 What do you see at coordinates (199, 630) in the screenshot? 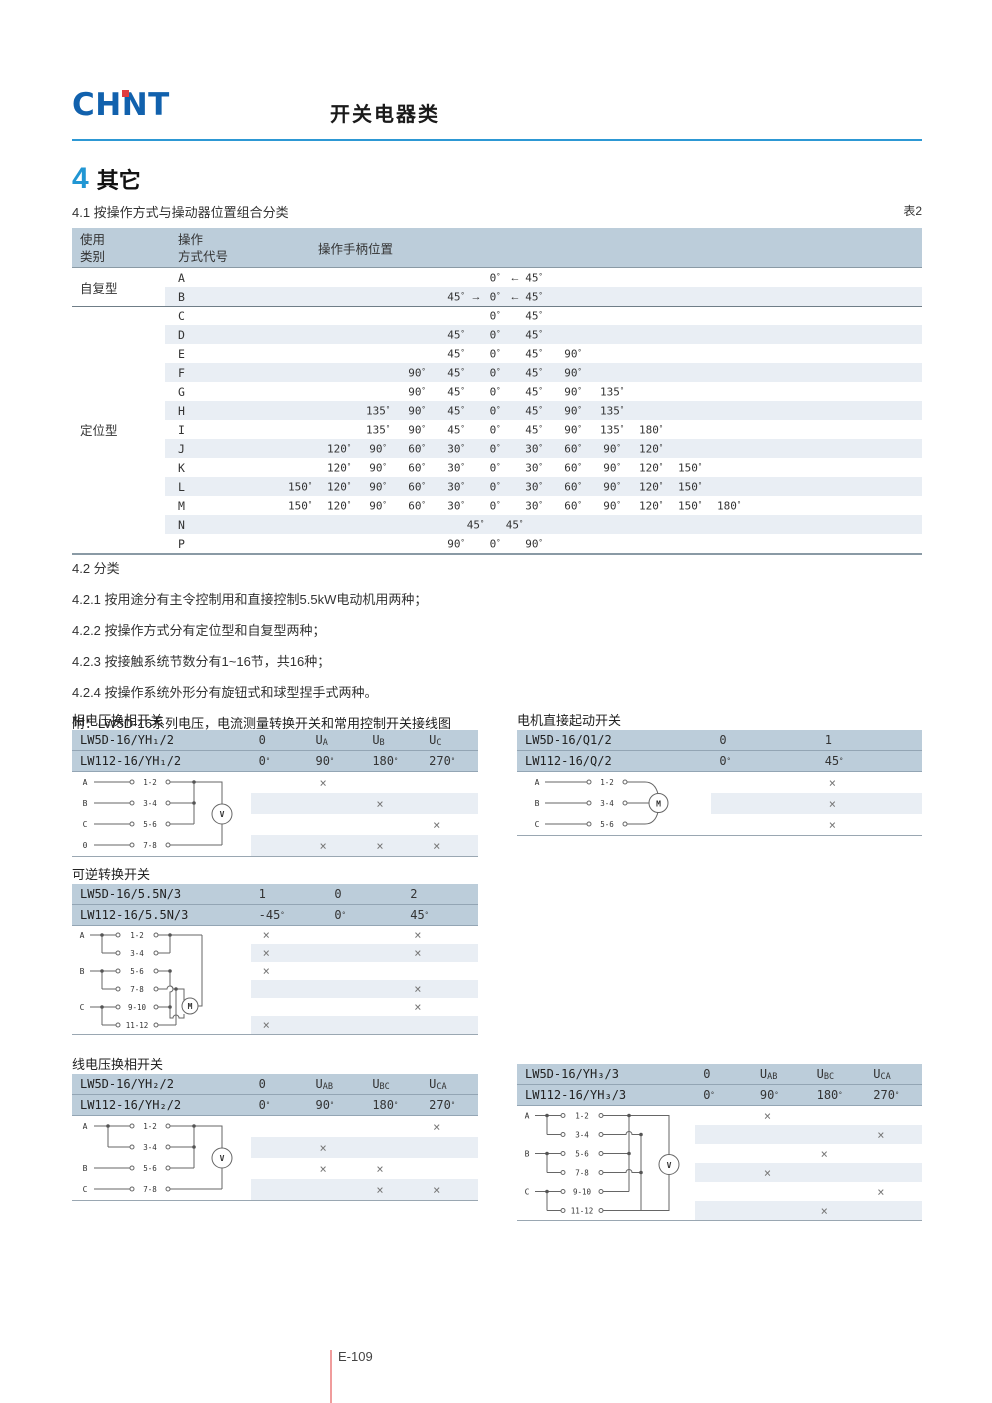
I see `note-line: 4.2.2 按操作方式分有定位型和自复型两种；` at bounding box center [199, 630].